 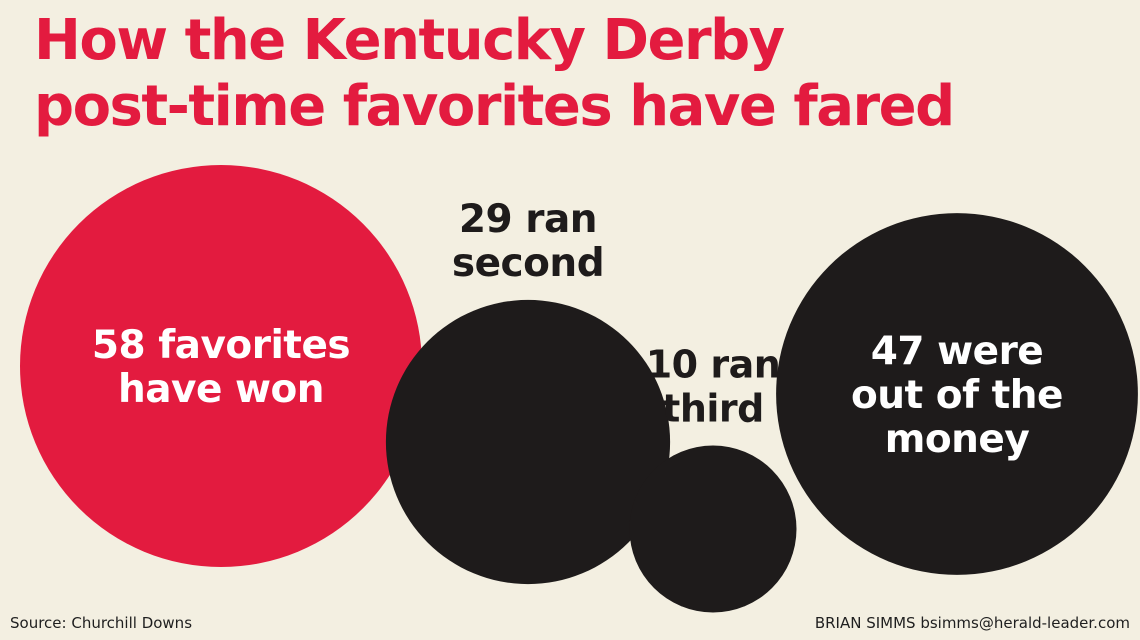 What do you see at coordinates (713, 409) in the screenshot?
I see `bubble-label-line: third` at bounding box center [713, 409].